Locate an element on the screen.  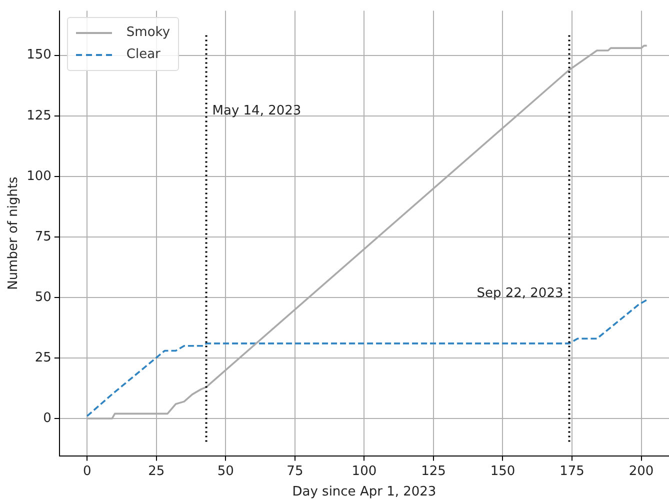
x-axis-title: Day since Apr 1, 2023 is located at coordinates (364, 492).